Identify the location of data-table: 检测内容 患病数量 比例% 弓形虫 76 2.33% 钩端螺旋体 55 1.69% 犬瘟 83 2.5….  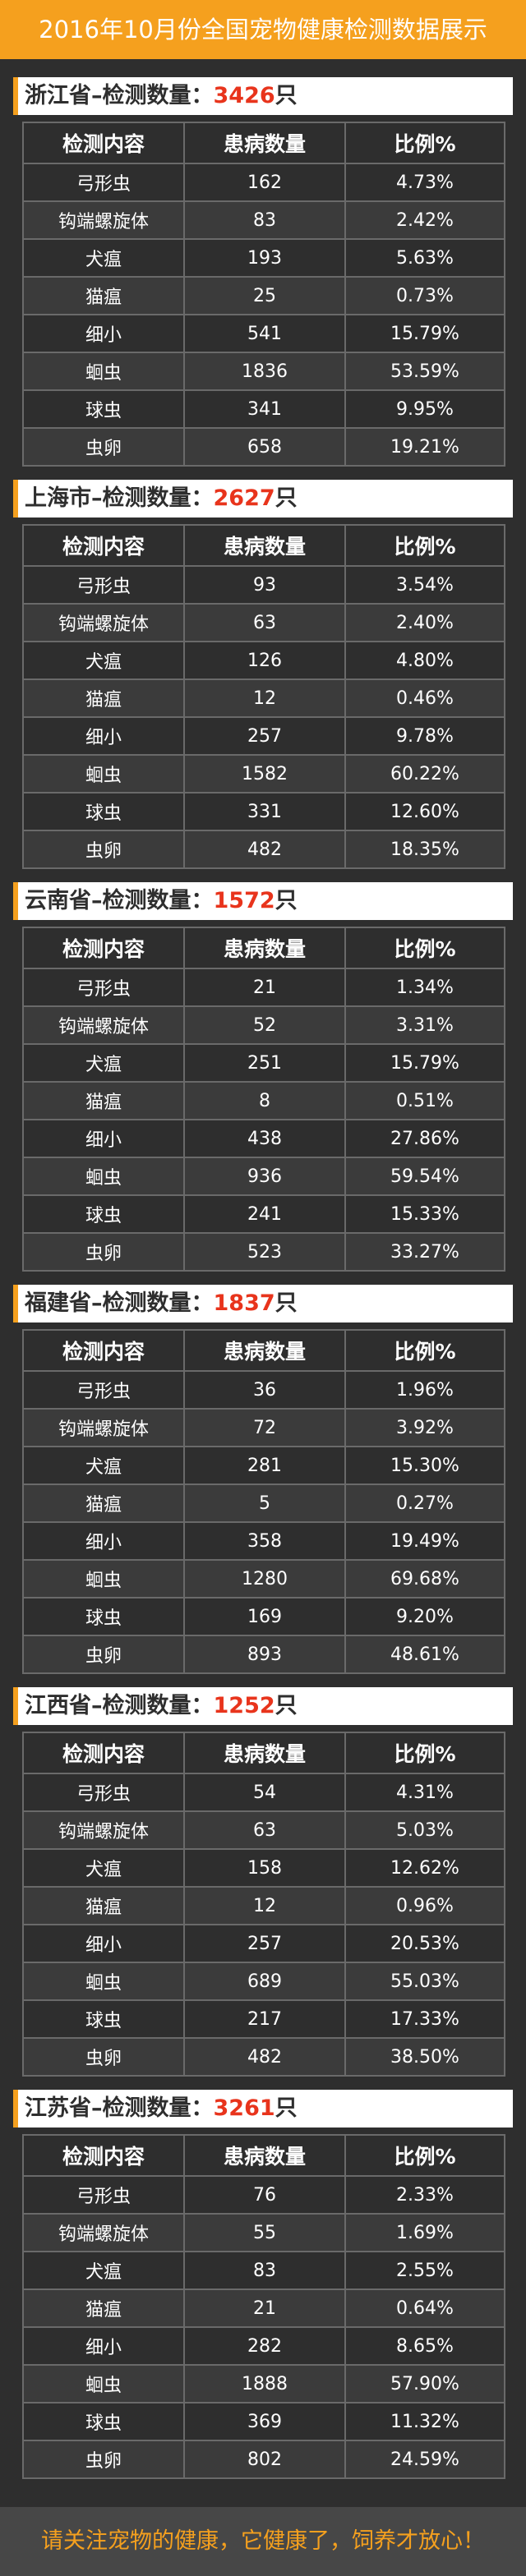
(263, 2306).